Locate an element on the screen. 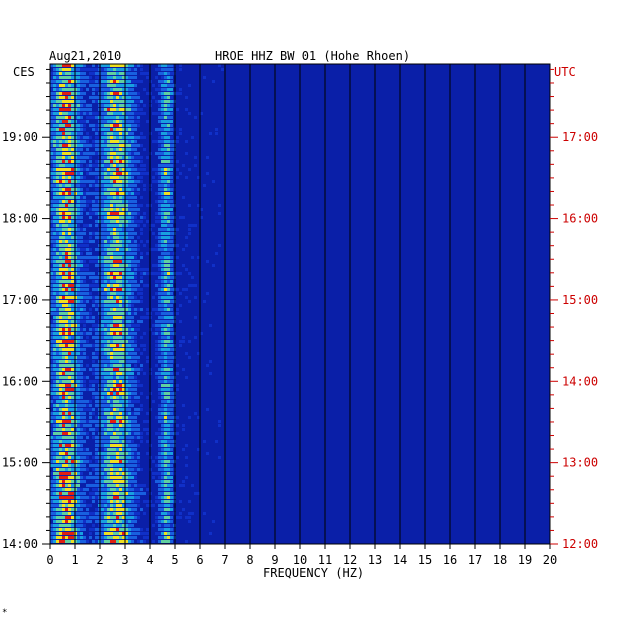 This screenshot has width=630, height=624. x-tick-label: 10 is located at coordinates (300, 560).